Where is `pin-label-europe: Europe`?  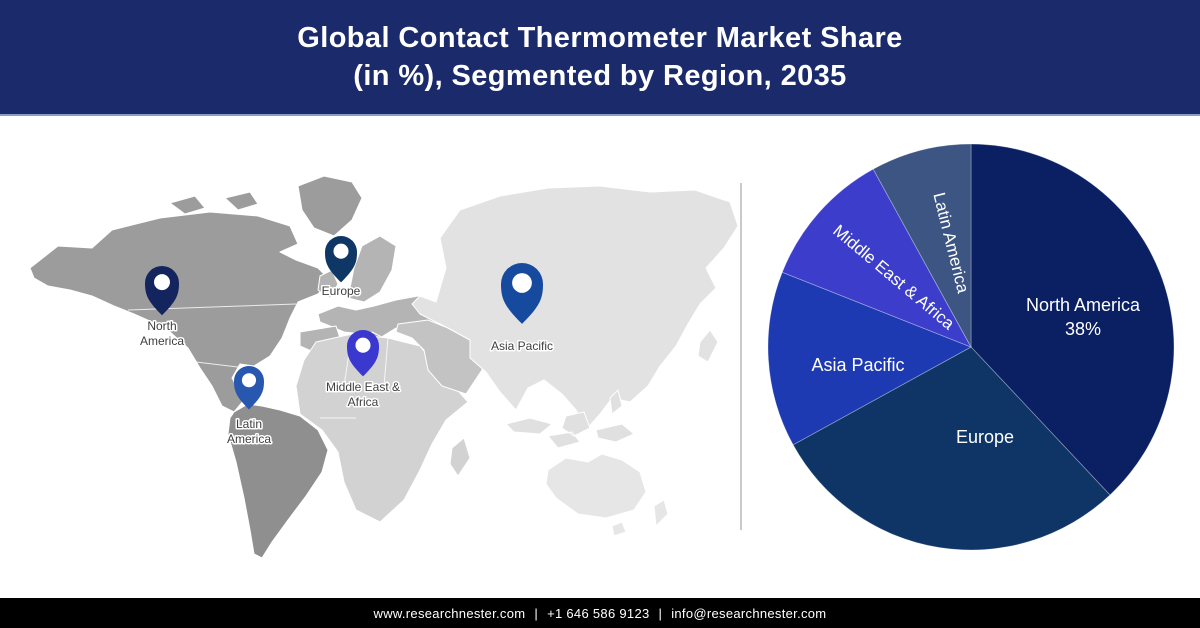
pin-label-europe: Europe is located at coordinates (341, 291).